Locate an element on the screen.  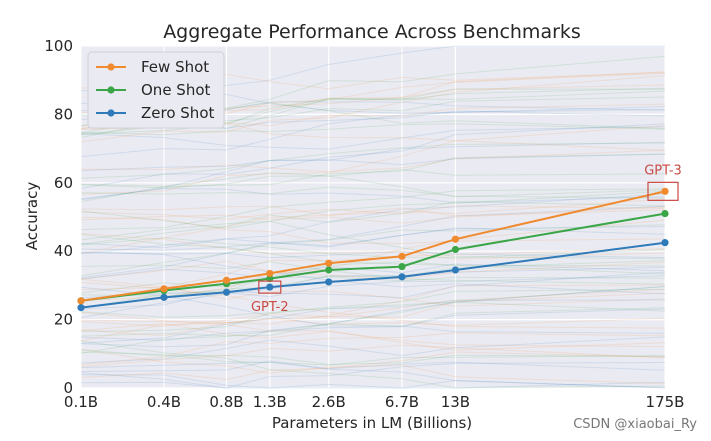
legend-box is located at coordinates (156, 90).